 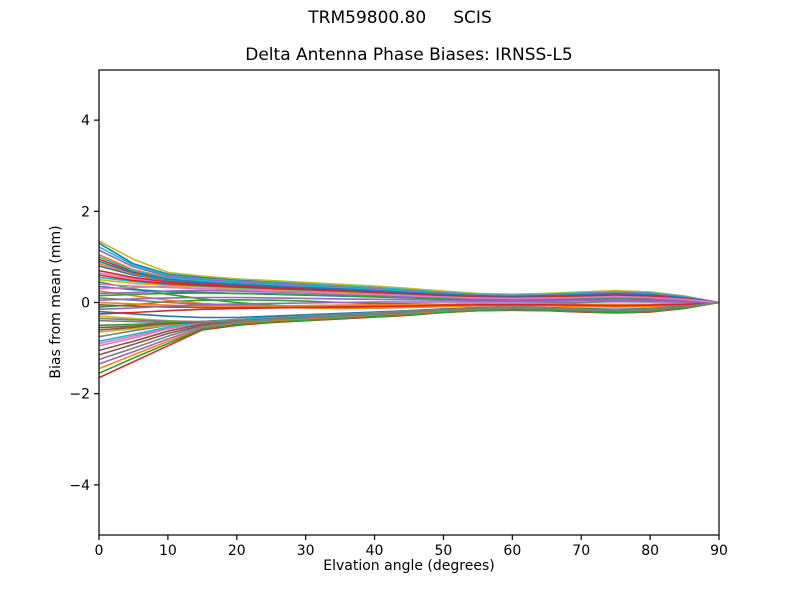 What do you see at coordinates (79, 486) in the screenshot?
I see `y-tick-label: −4` at bounding box center [79, 486].